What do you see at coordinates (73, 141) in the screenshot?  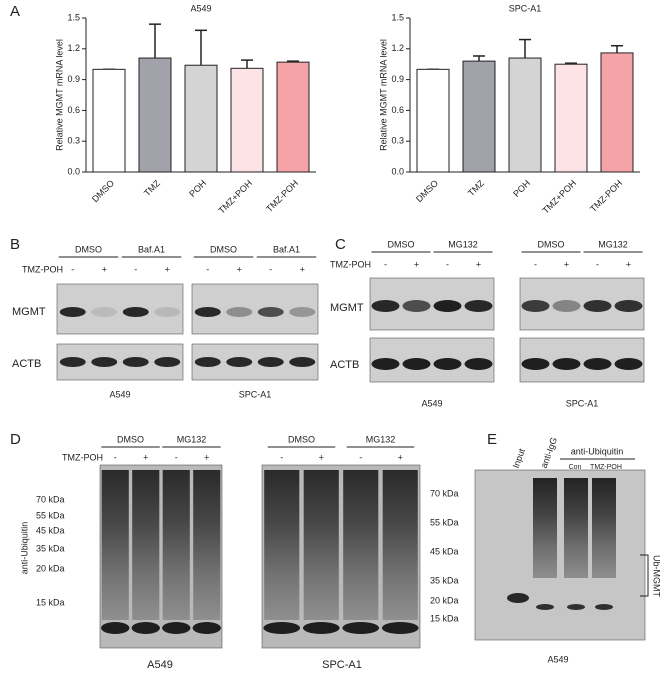 I see `y-tick-label: 0.3` at bounding box center [73, 141].